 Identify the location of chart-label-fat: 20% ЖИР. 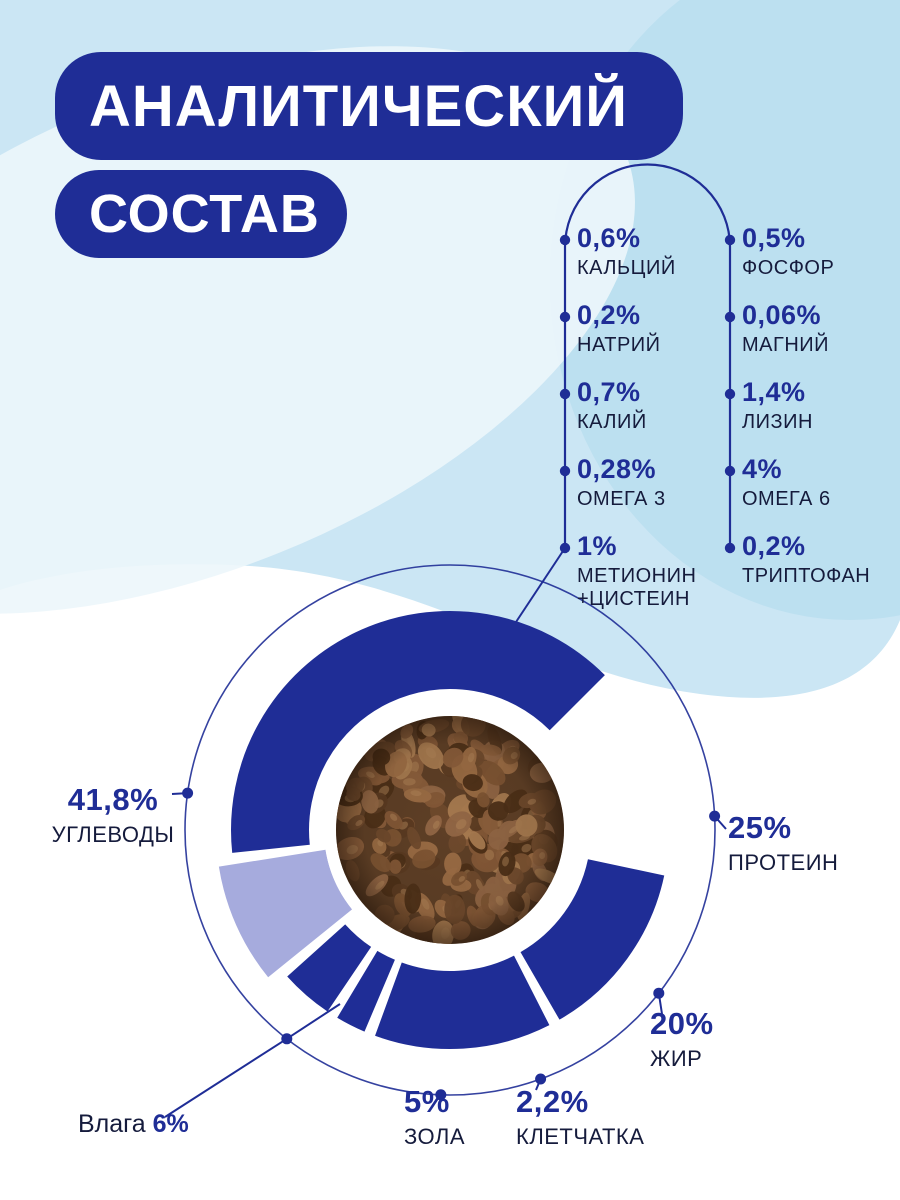
(682, 1039).